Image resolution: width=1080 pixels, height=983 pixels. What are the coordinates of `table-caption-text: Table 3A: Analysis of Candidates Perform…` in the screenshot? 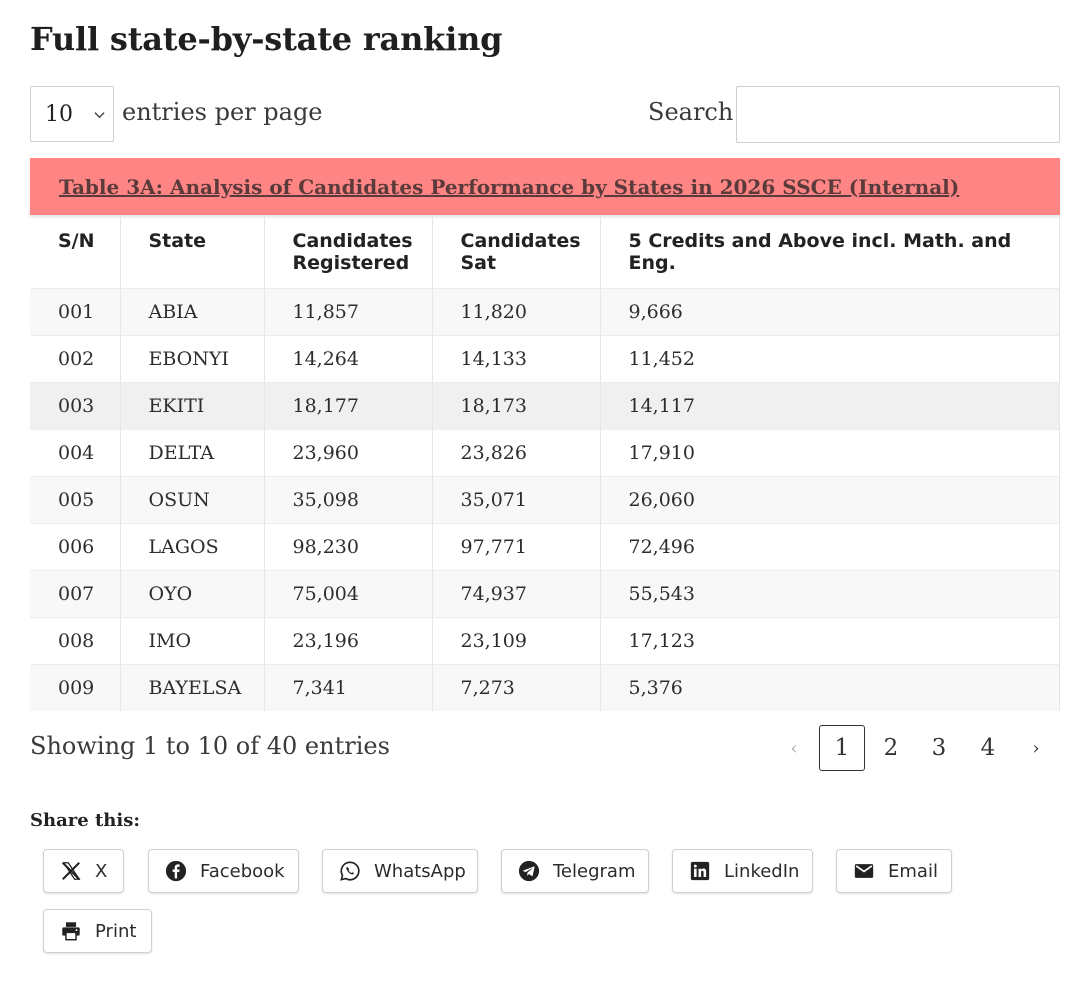 It's located at (509, 186).